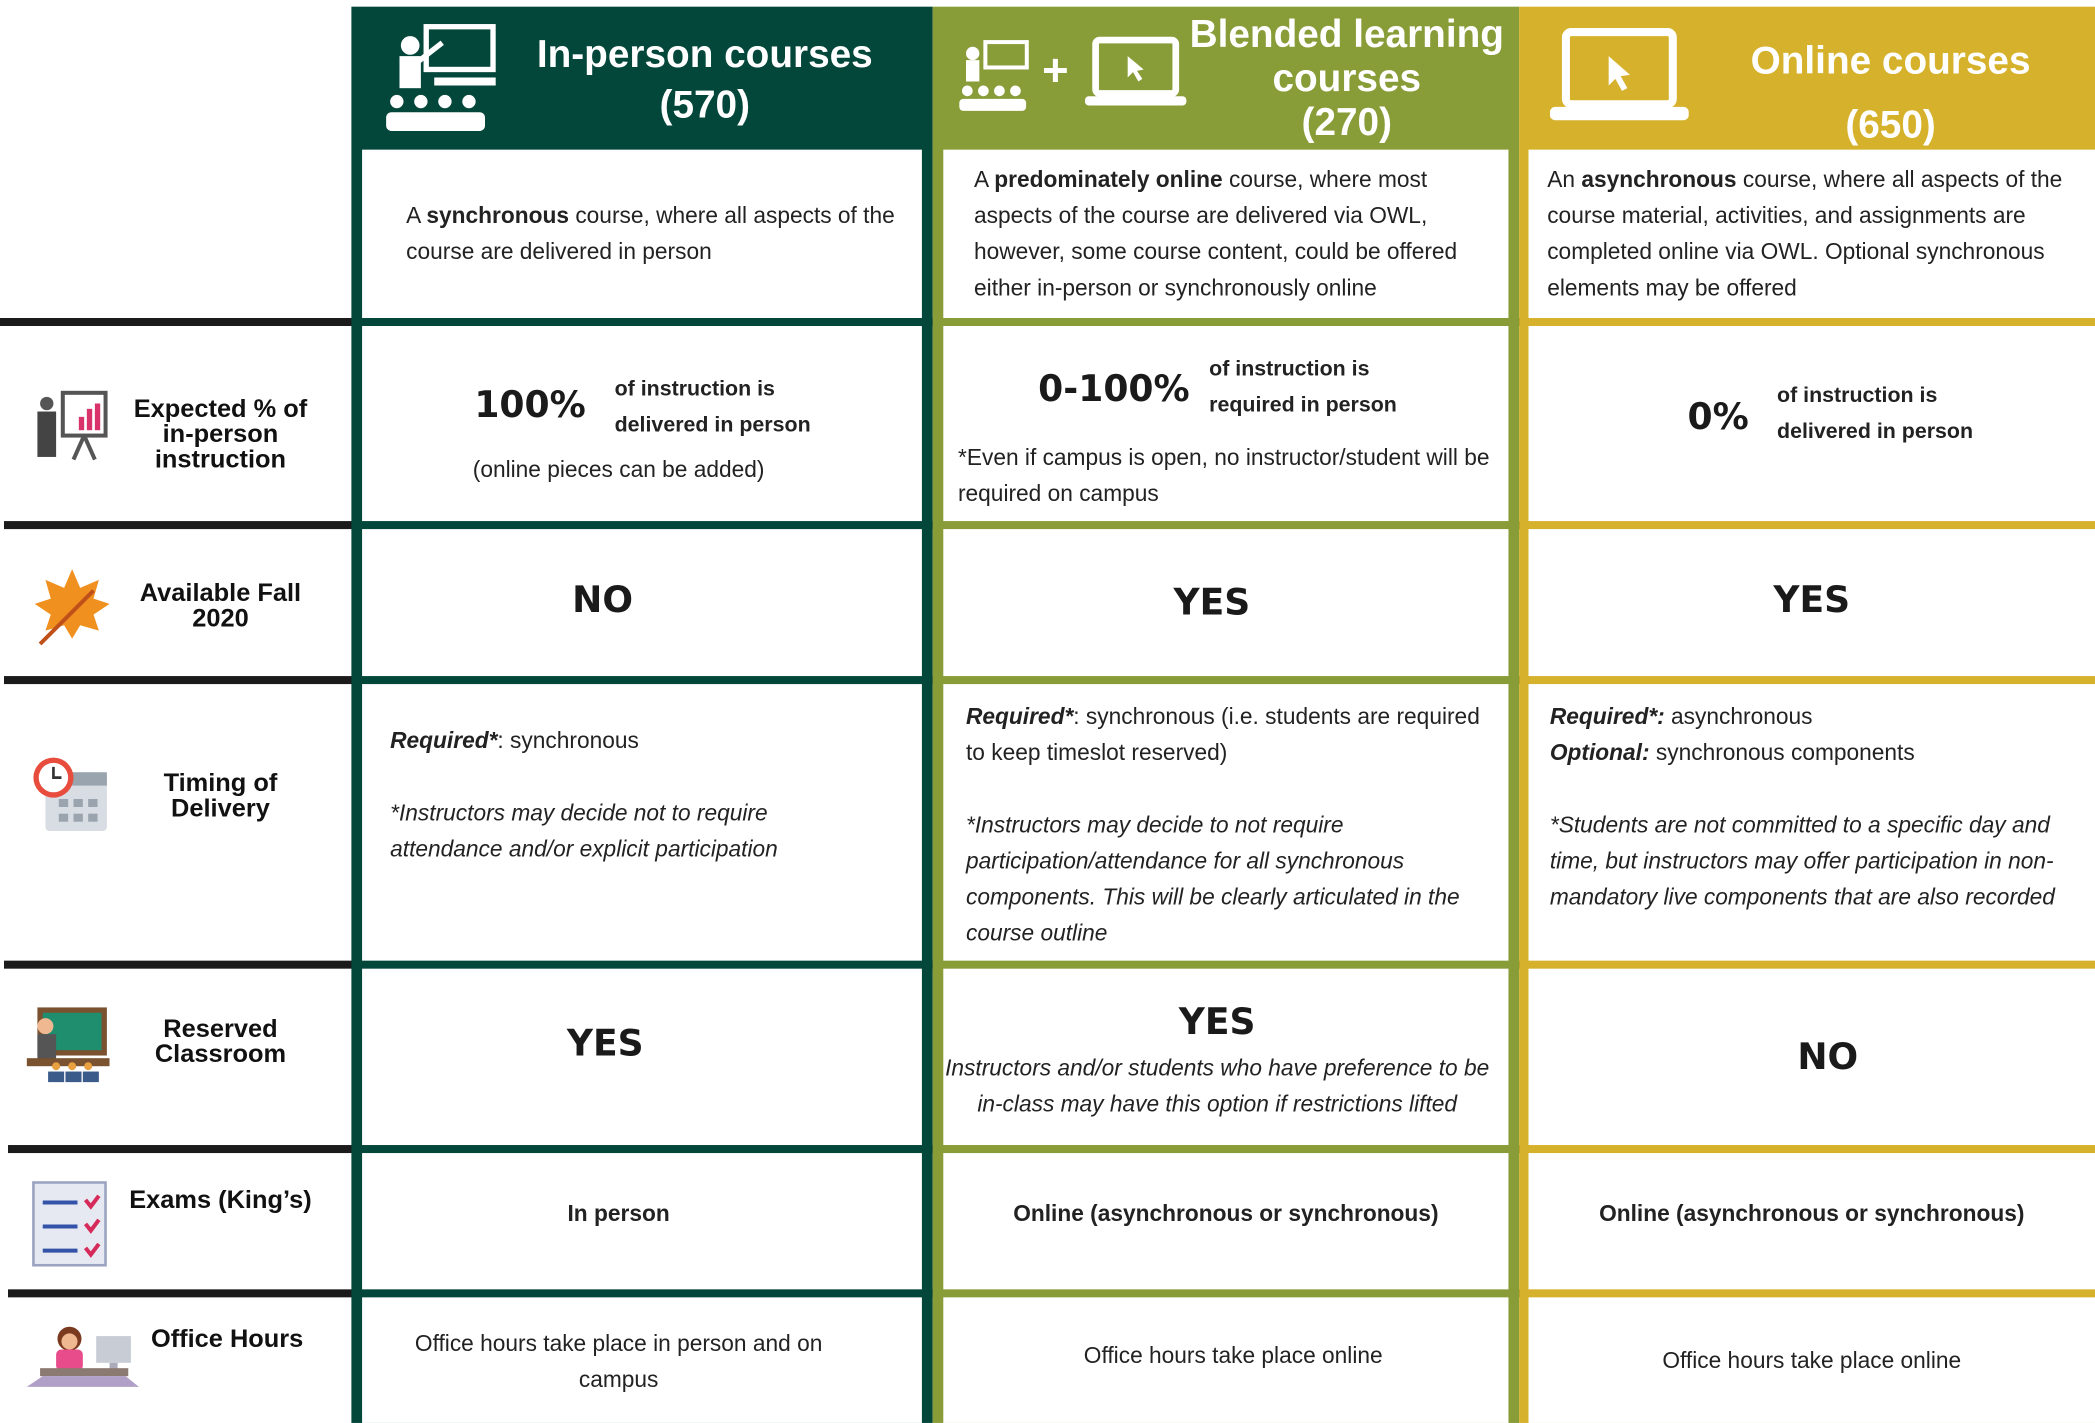 The height and width of the screenshot is (1423, 2095). Describe the element at coordinates (705, 80) in the screenshot. I see `column-title: In-person courses (570)` at that location.